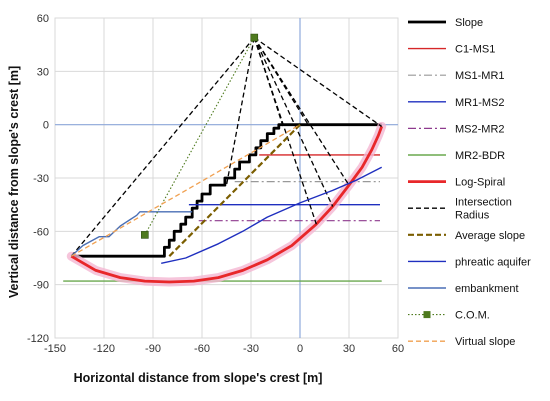 Image resolution: width=550 pixels, height=401 pixels. Describe the element at coordinates (493, 262) in the screenshot. I see `legend-label: phreatic aquifer` at that location.